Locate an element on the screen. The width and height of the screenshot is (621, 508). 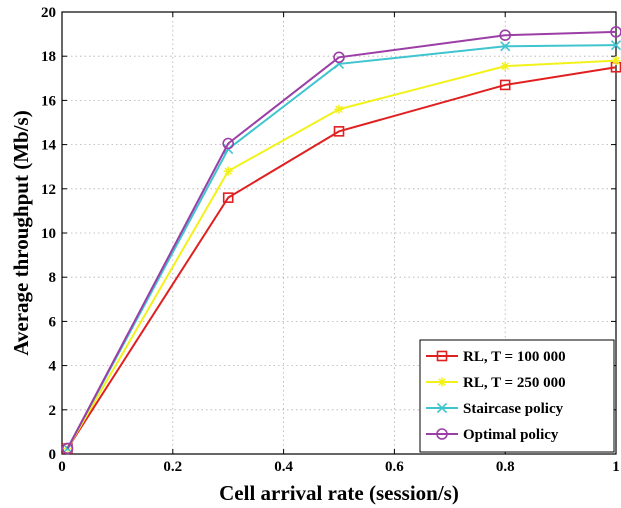
y-tick-label: 20 is located at coordinates (48, 13).